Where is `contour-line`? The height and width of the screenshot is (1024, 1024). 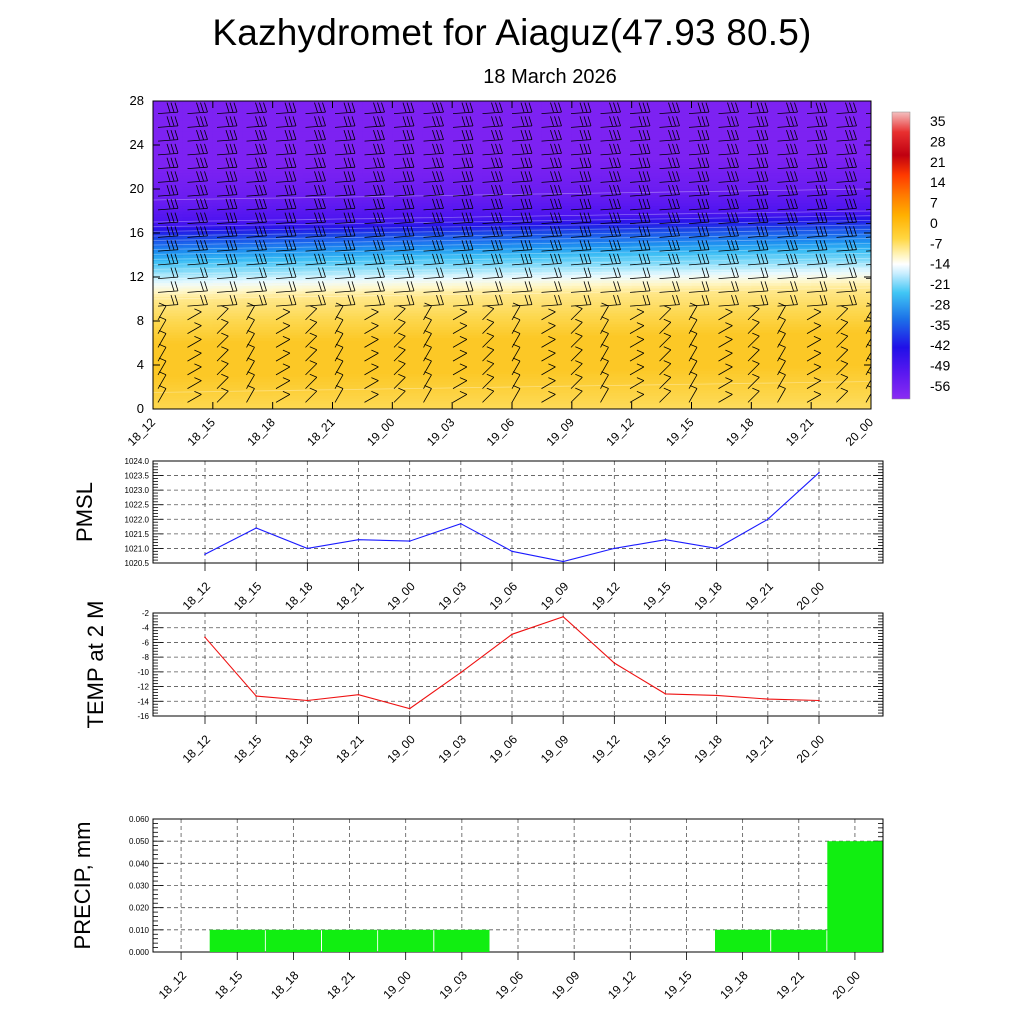
contour-line is located at coordinates (512, 273).